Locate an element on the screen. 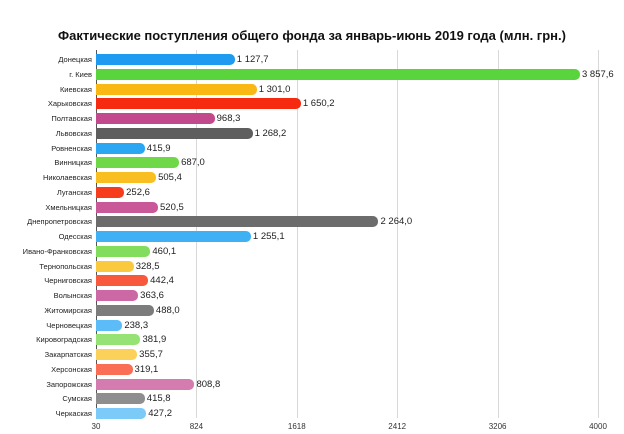 The image size is (624, 434). category-label: Одесская is located at coordinates (75, 236).